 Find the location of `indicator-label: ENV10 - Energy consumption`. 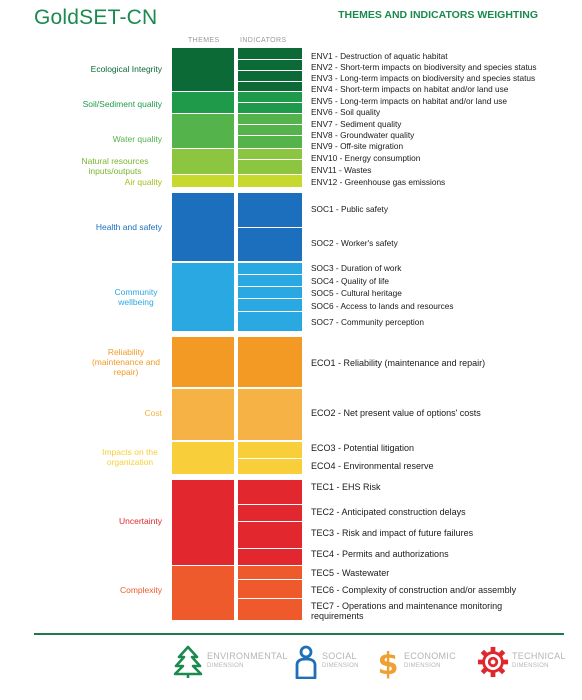

indicator-label: ENV10 - Energy consumption is located at coordinates (365, 158).